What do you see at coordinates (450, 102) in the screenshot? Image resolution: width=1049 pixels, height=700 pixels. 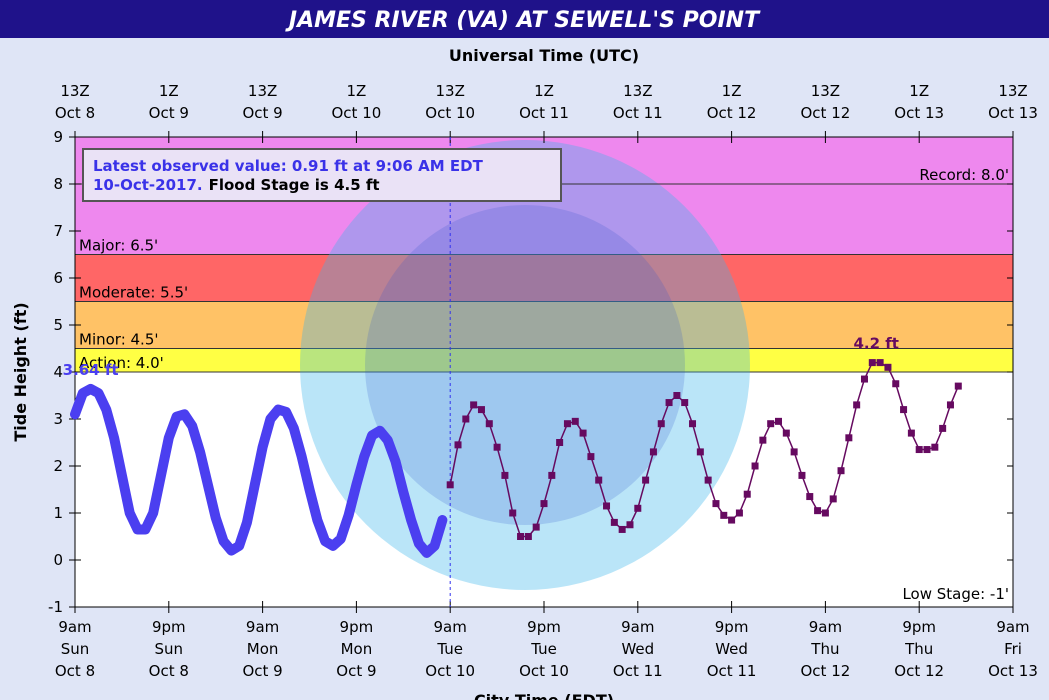 I see `x2-tick-label: 13Z Oct 10` at bounding box center [450, 102].